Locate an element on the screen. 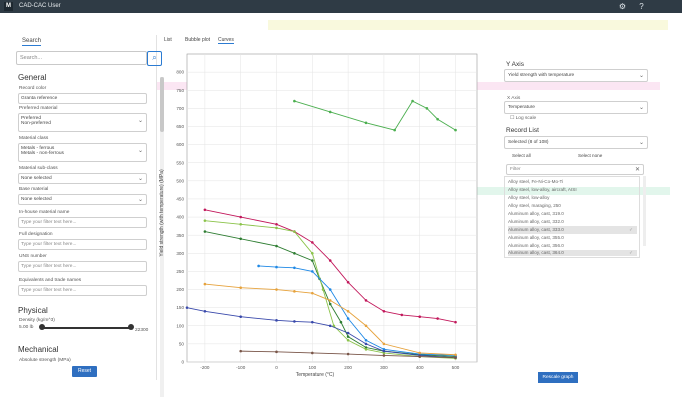 The height and width of the screenshot is (397, 682). select-none-button: Select none is located at coordinates (590, 155).